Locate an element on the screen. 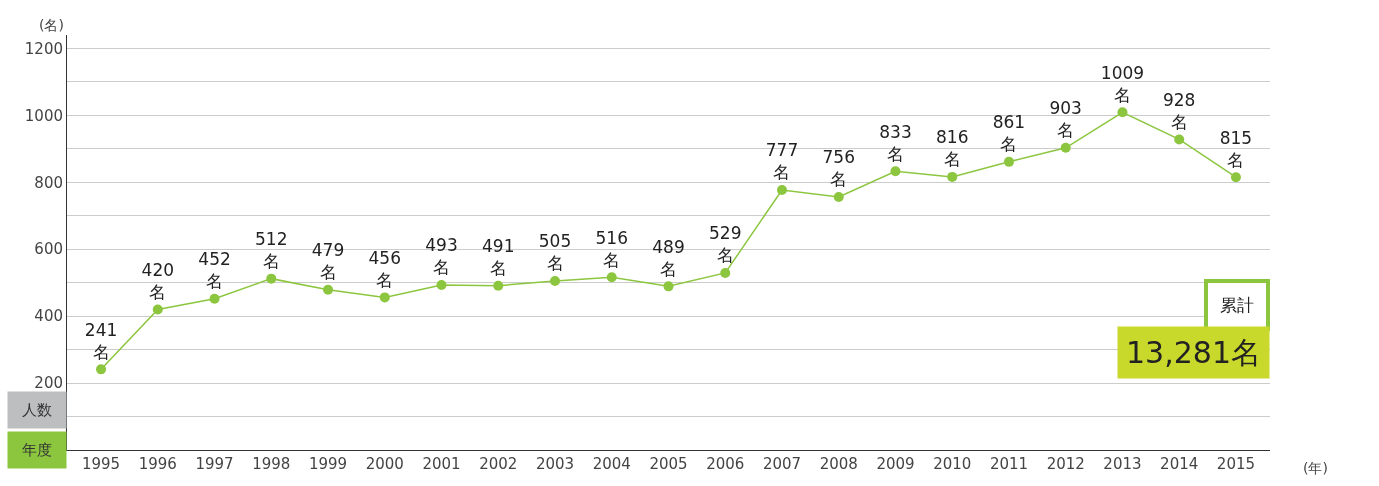 The image size is (1379, 486). data-label: 452 名 is located at coordinates (214, 270).